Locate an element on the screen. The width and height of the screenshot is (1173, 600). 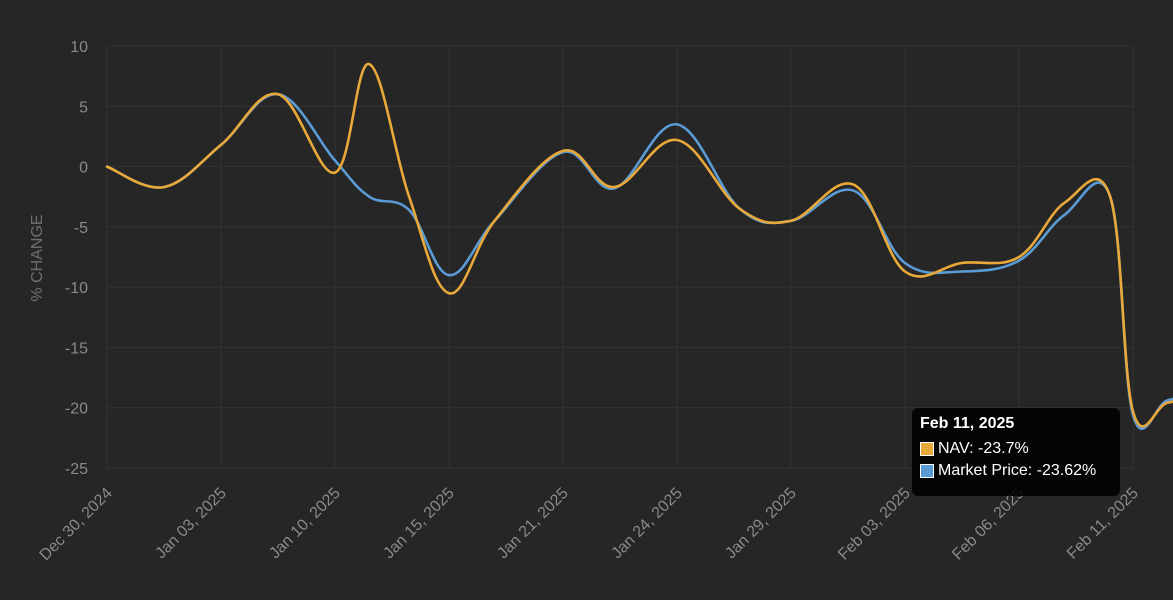
y-axis-title: % CHANGE is located at coordinates (37, 257).